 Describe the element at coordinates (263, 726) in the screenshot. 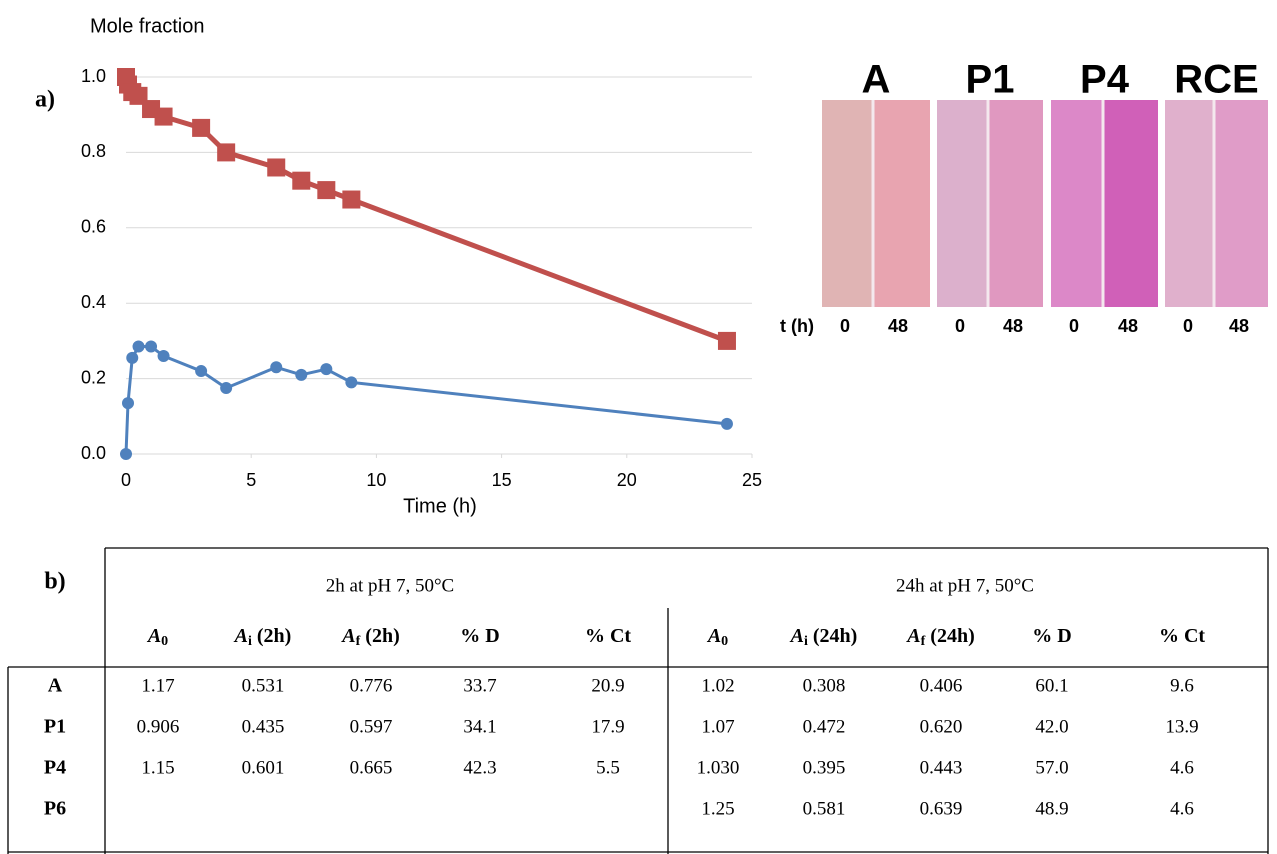

I see `table-cell: 0.435` at that location.